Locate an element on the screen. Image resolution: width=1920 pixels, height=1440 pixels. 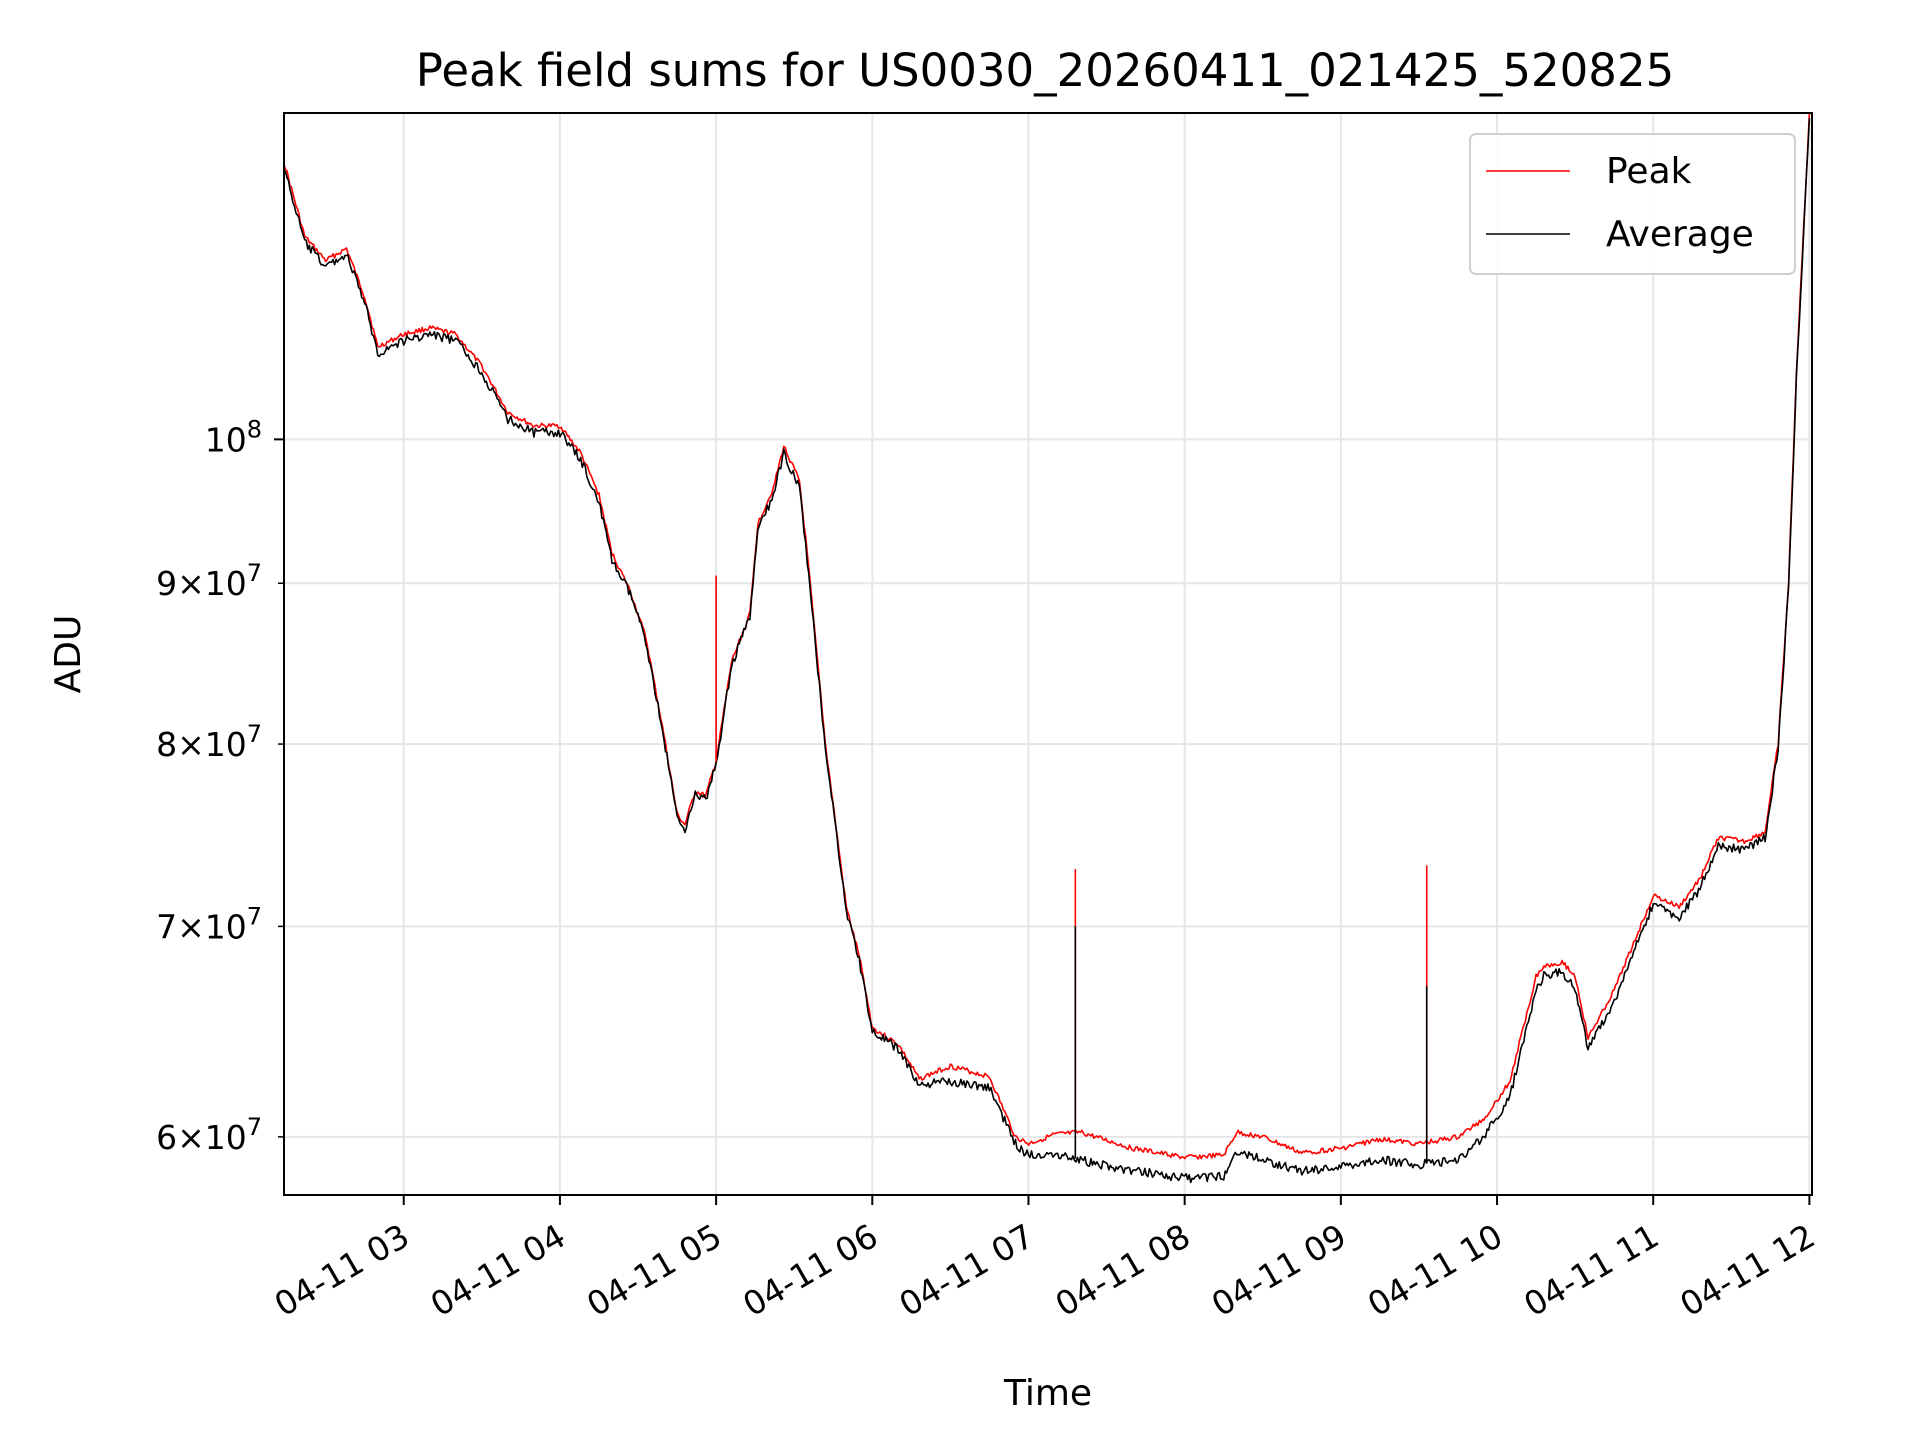
y-tick-label: 6×107 is located at coordinates (209, 1135).